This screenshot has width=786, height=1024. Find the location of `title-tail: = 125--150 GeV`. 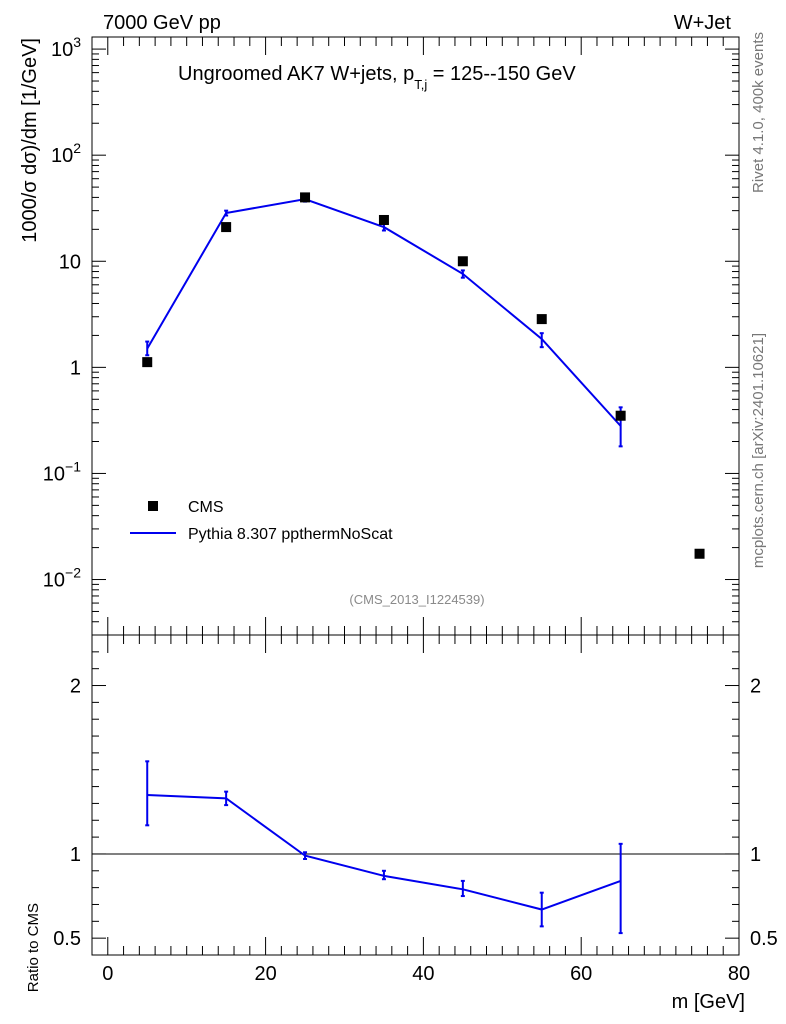

title-tail: = 125--150 GeV is located at coordinates (501, 74).